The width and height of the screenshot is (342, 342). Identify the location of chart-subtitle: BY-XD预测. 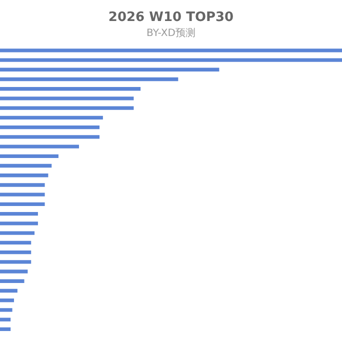
(171, 33).